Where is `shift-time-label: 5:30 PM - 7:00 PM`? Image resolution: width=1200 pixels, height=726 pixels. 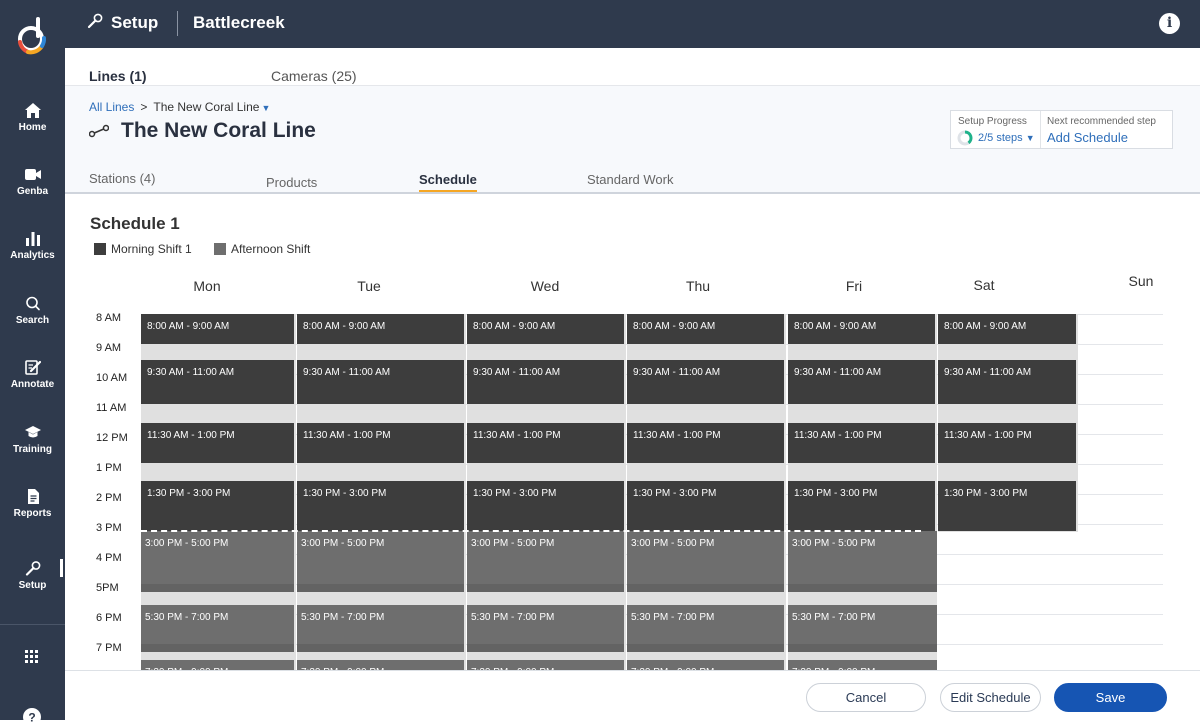
shift-time-label: 5:30 PM - 7:00 PM is located at coordinates (513, 617).